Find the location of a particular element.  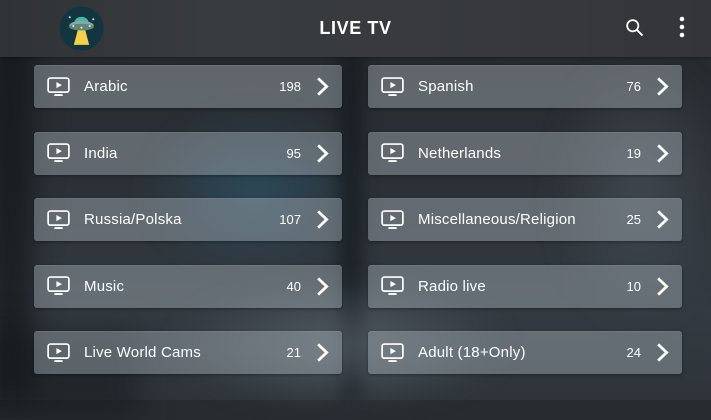

search-button is located at coordinates (634, 29).